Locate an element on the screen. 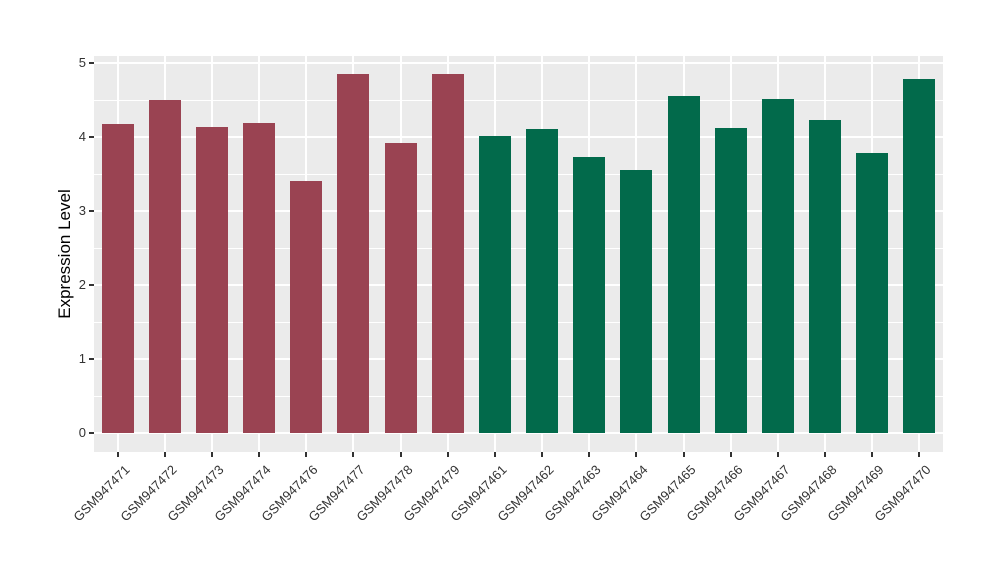  y-tick-label: 2 is located at coordinates (82, 284).